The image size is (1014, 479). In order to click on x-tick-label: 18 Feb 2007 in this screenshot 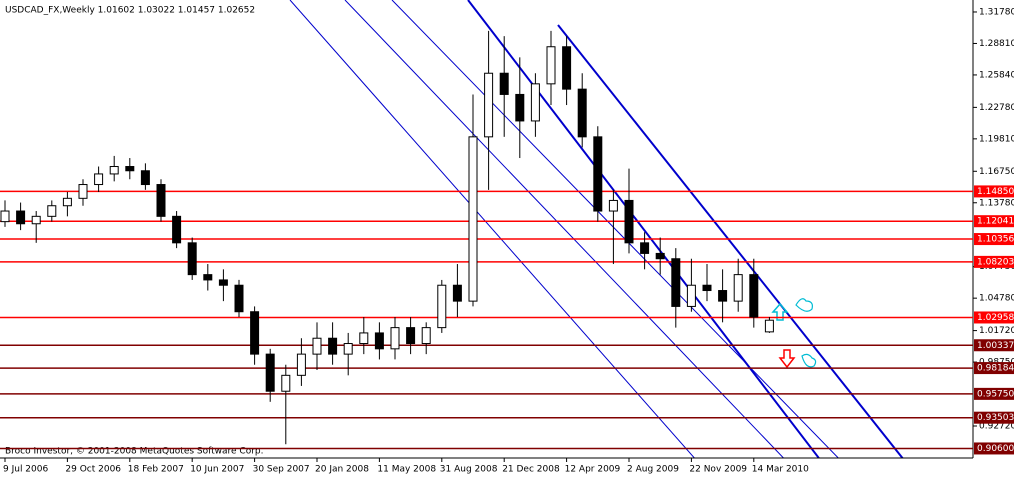, I will do `click(156, 470)`.